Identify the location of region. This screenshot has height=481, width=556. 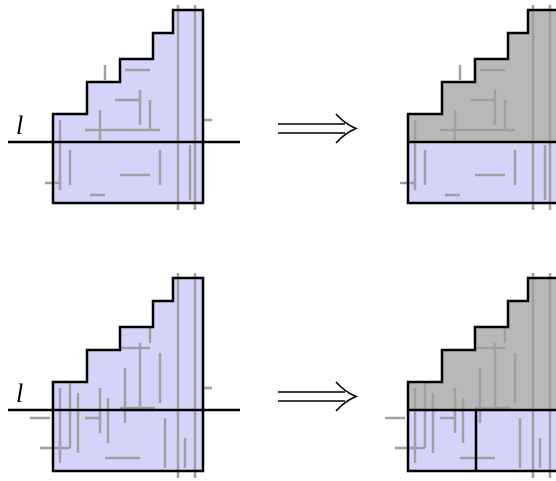
(128, 374).